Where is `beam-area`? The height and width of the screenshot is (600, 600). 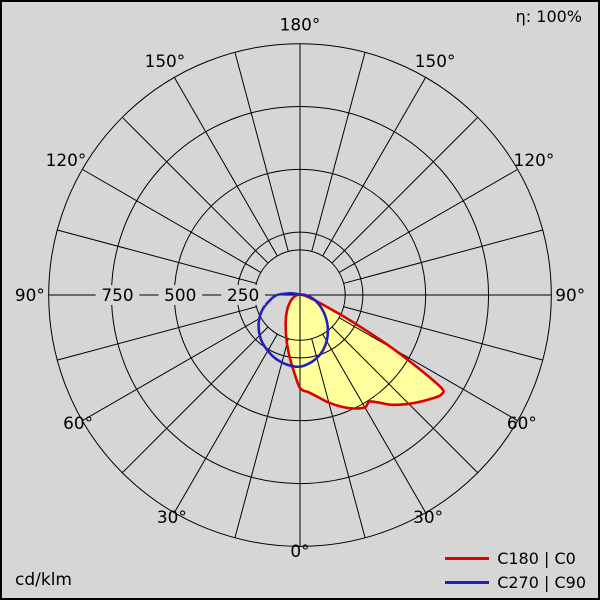 beam-area is located at coordinates (364, 351).